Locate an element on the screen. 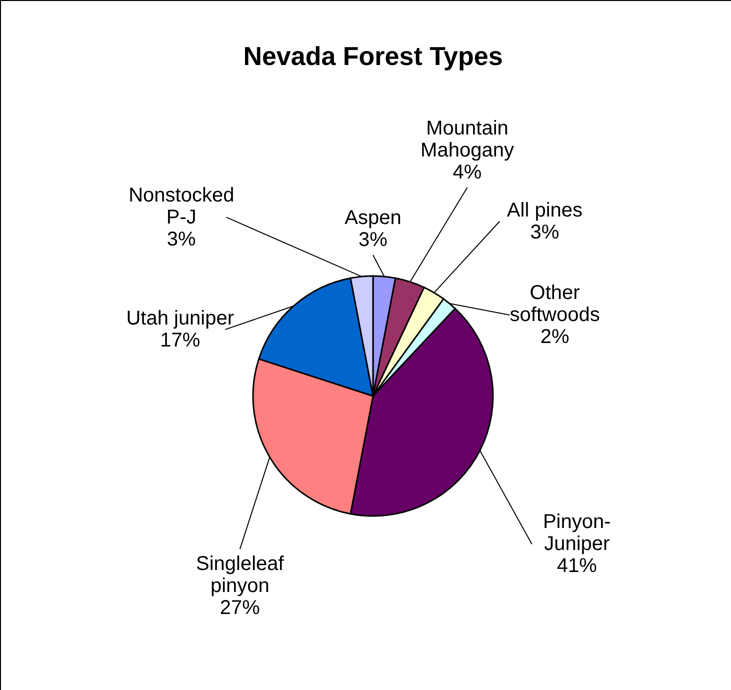 This screenshot has height=690, width=731. slice-label: Nonstocked P-J is located at coordinates (181, 206).